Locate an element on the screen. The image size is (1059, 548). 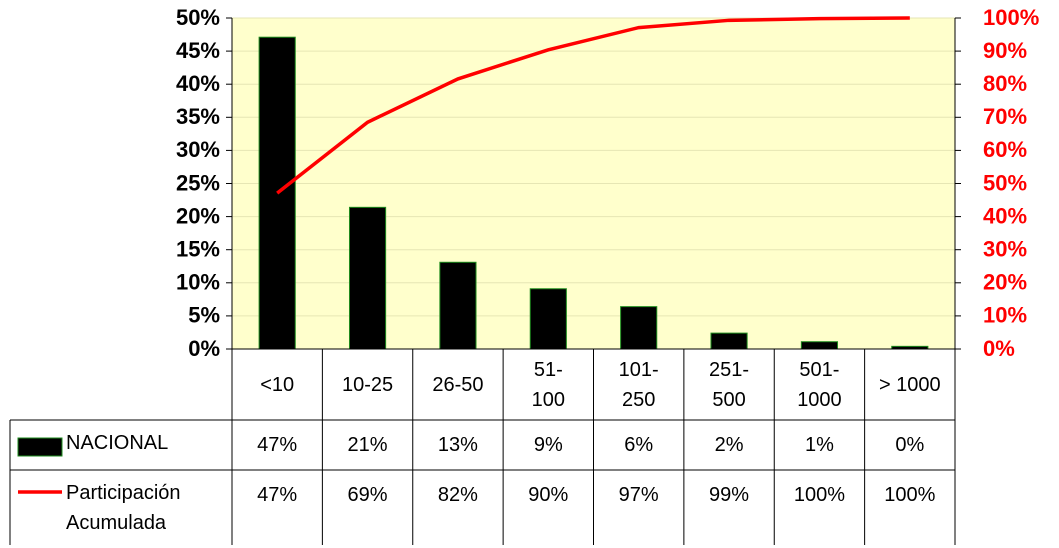
legend-label: NACIONAL is located at coordinates (146, 463).